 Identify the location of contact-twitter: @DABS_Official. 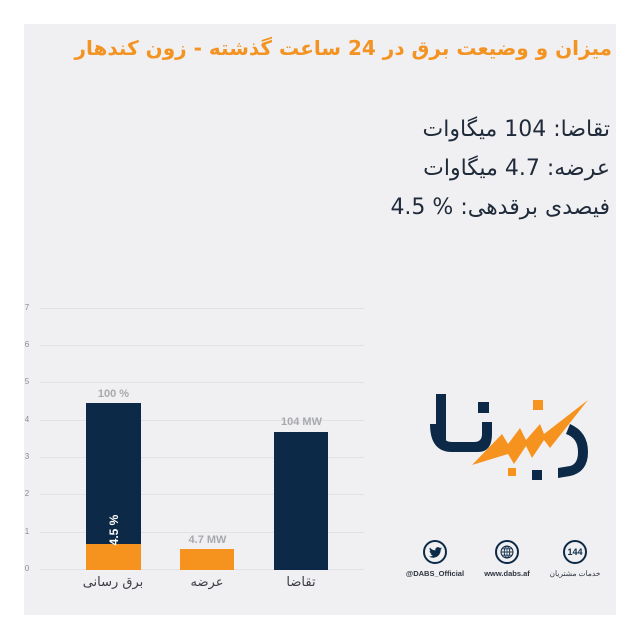
(435, 559).